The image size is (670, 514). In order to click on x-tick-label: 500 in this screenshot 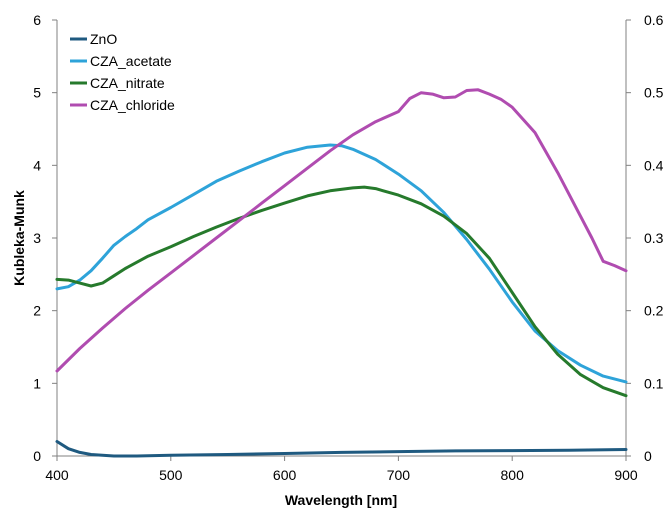, I will do `click(171, 475)`.